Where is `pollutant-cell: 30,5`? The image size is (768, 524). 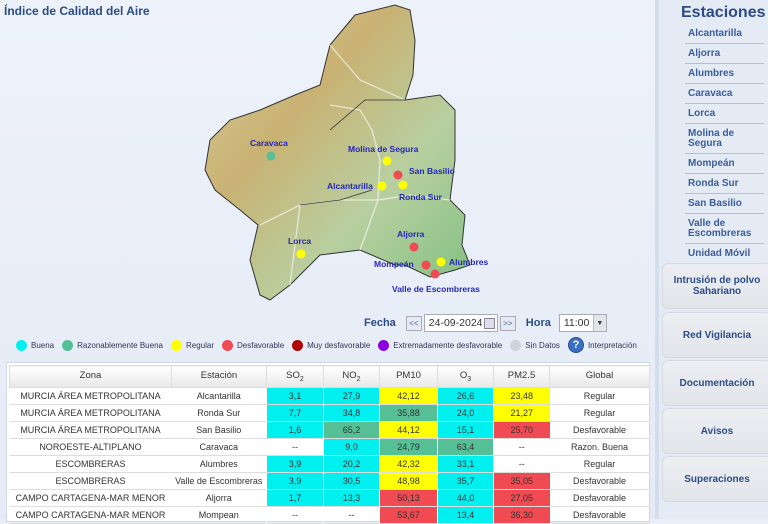 pollutant-cell: 30,5 is located at coordinates (351, 481).